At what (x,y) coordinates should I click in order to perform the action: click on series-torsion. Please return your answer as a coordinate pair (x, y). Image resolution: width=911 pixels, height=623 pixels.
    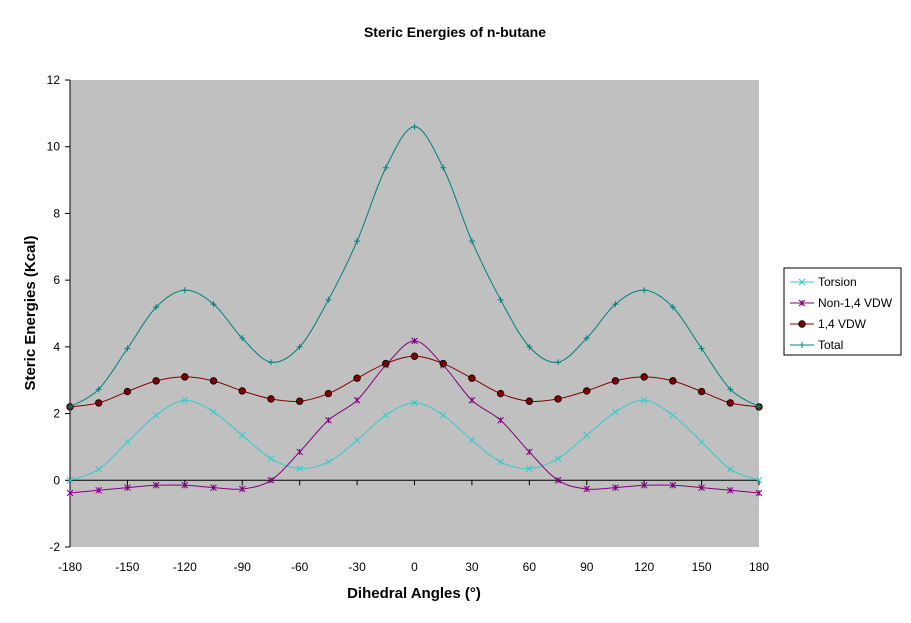
    Looking at the image, I should click on (414, 440).